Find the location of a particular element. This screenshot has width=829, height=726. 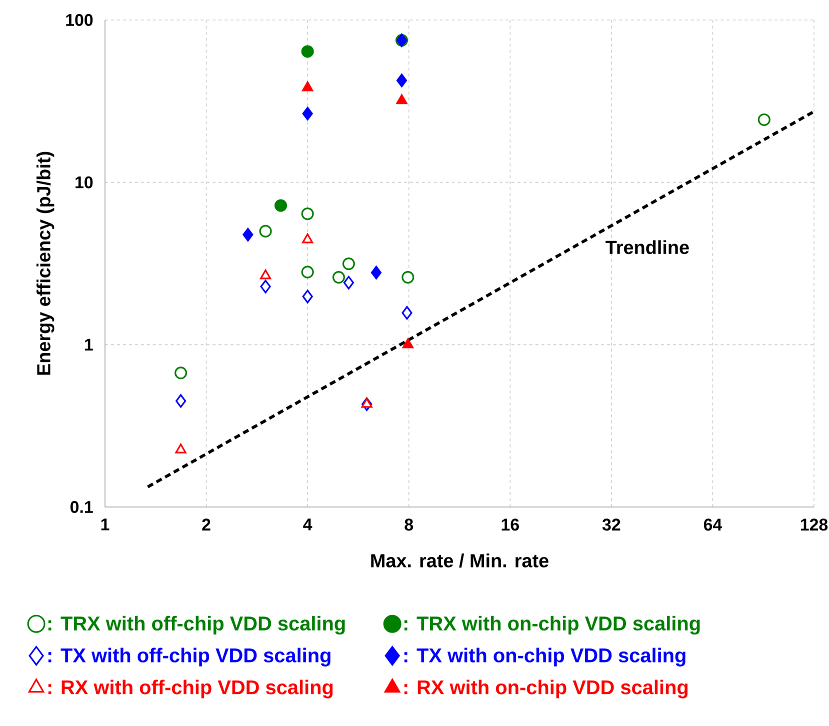

legend-label: : RX with off-chip VDD scaling is located at coordinates (190, 689).